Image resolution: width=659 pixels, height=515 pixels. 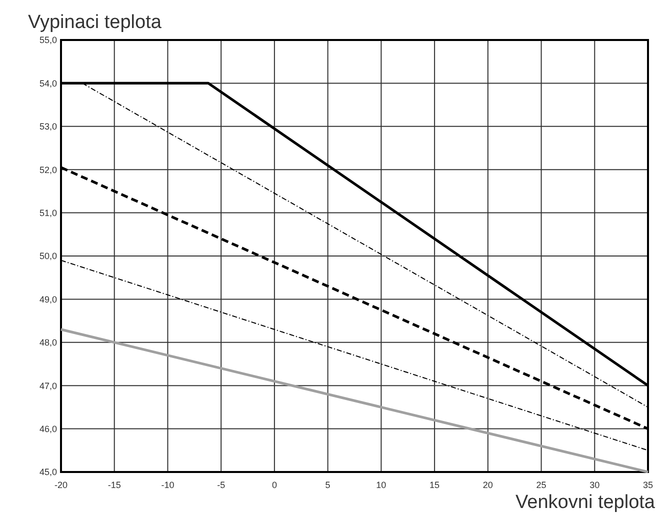 I want to click on x-tick-label: 35, so click(x=648, y=485).